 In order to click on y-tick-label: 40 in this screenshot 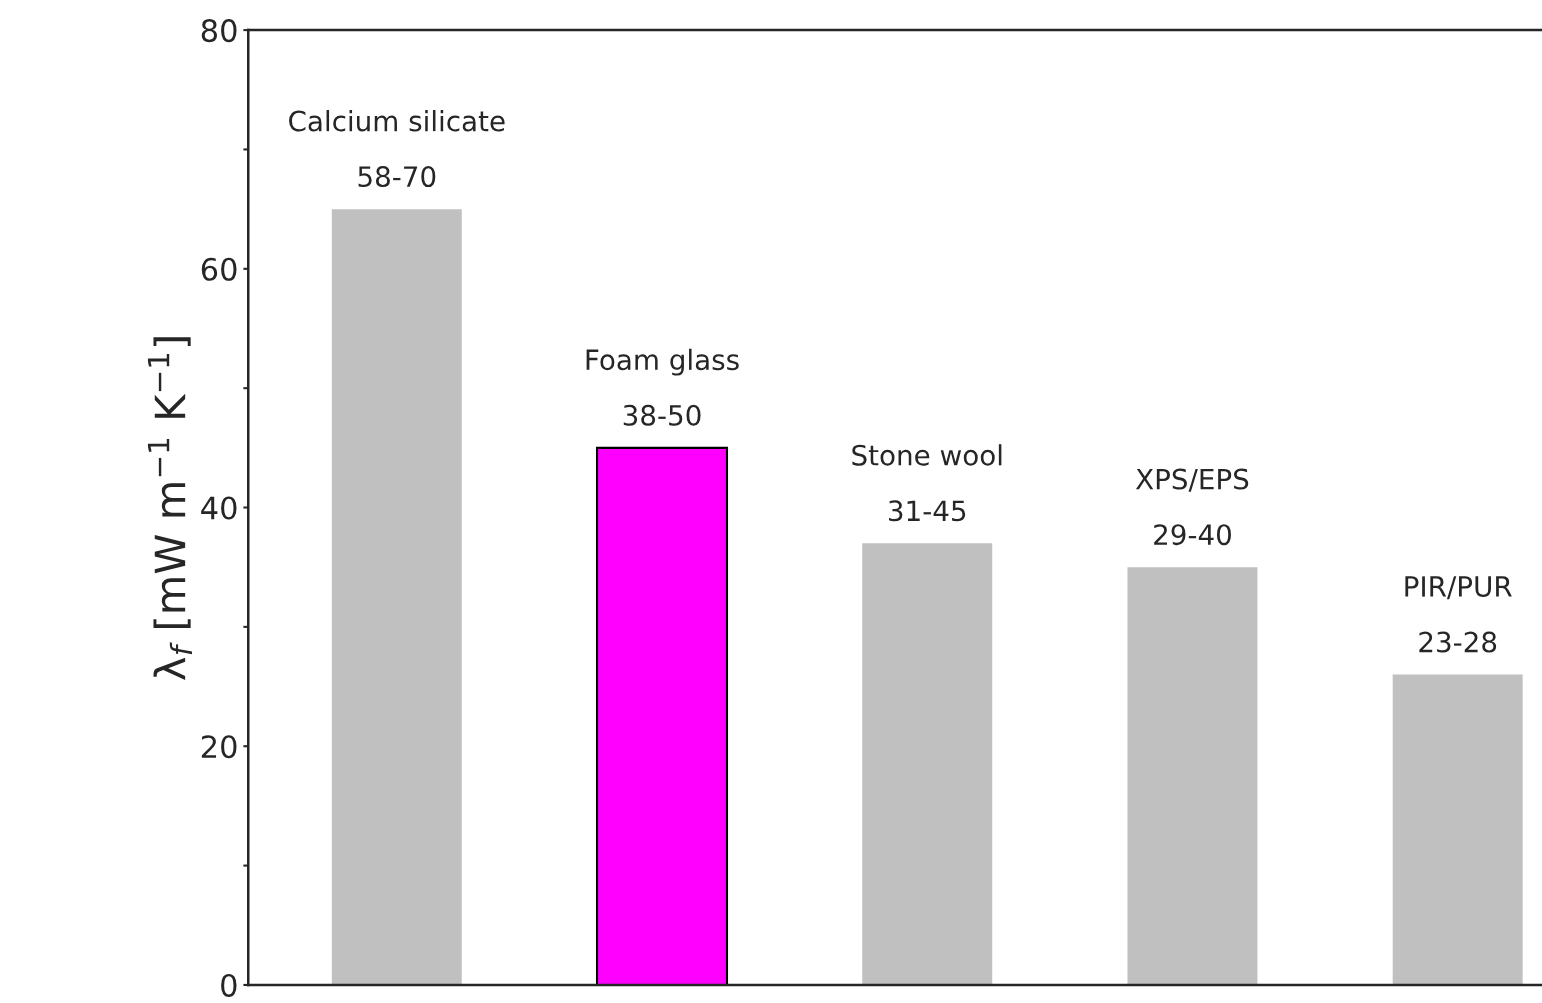, I will do `click(219, 508)`.